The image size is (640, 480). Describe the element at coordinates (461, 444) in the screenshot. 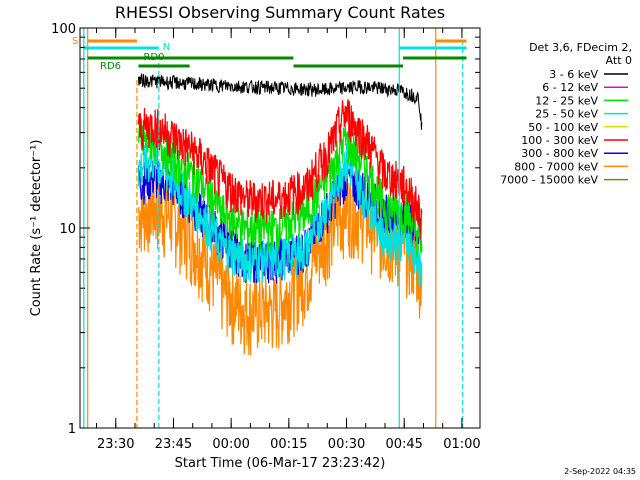

I see `x-tick-label: 01:00` at that location.